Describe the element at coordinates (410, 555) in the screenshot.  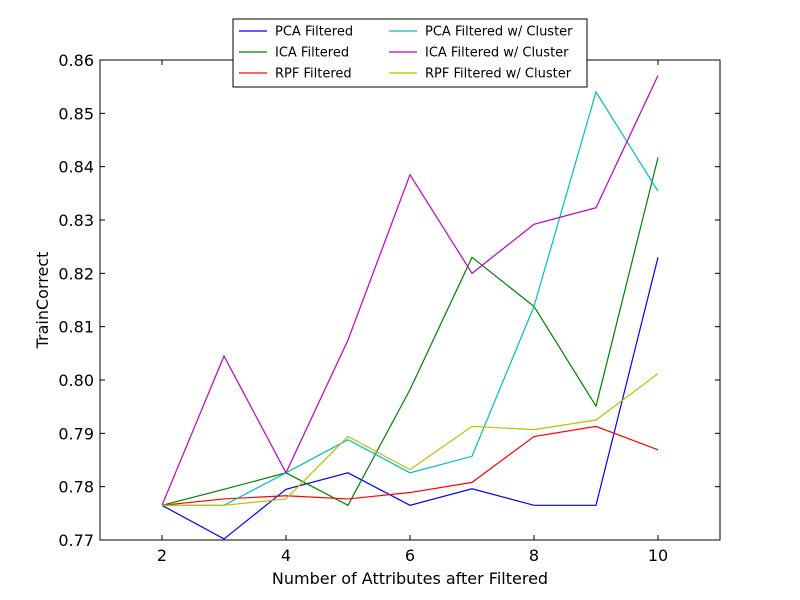
I see `x-tick-label: 6` at that location.